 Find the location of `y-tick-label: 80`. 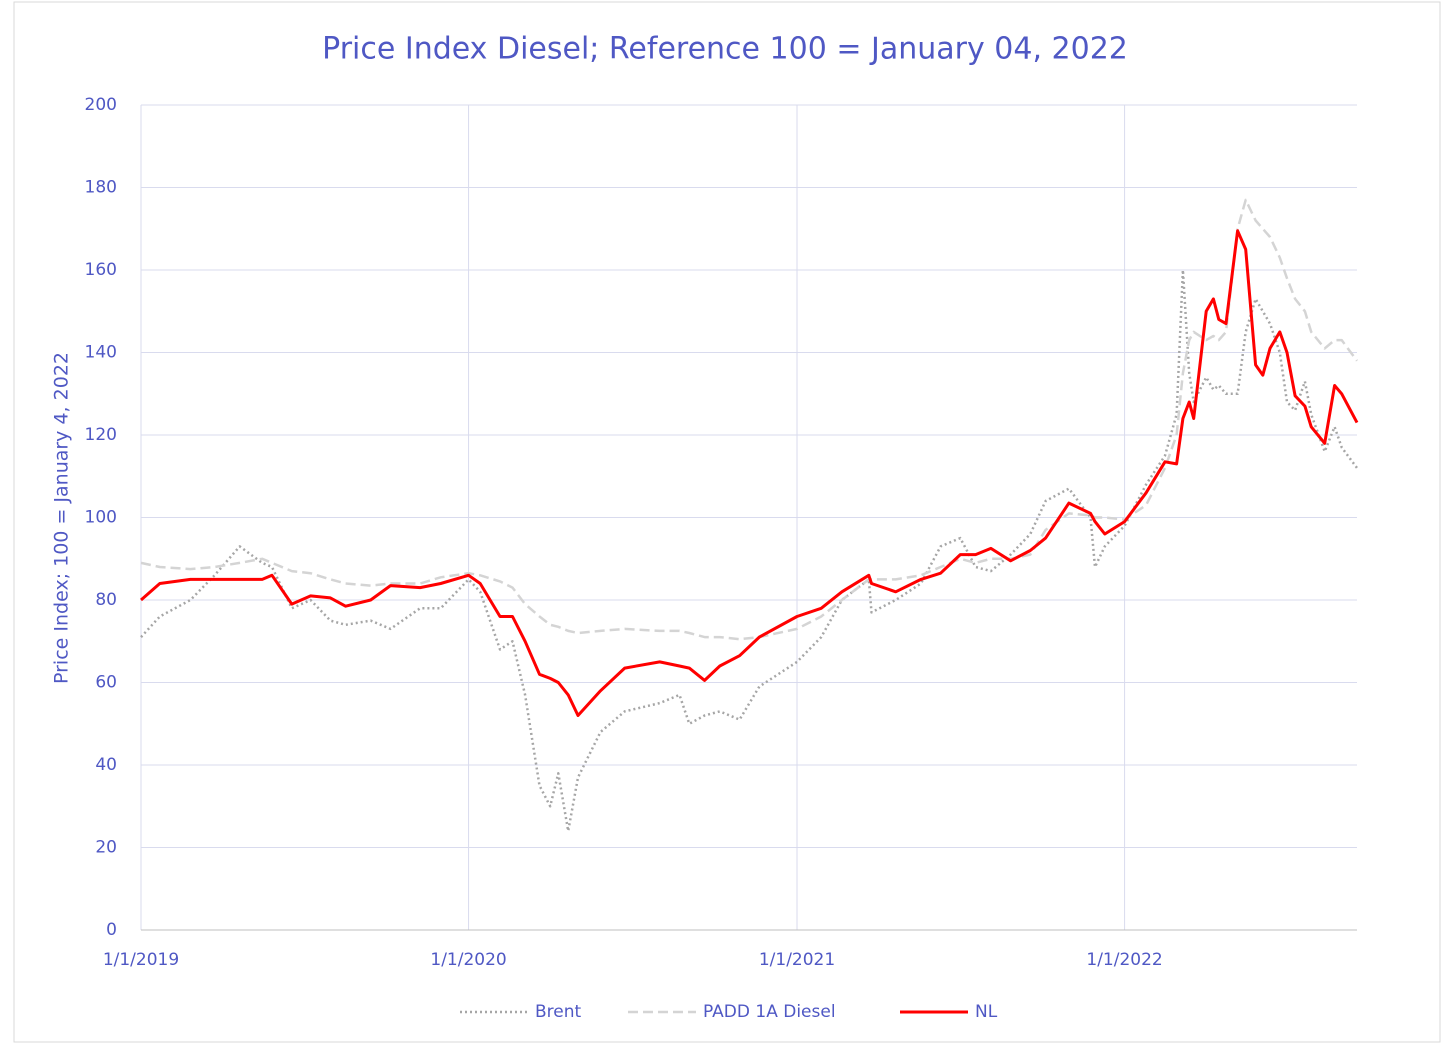

y-tick-label: 80 is located at coordinates (106, 600).